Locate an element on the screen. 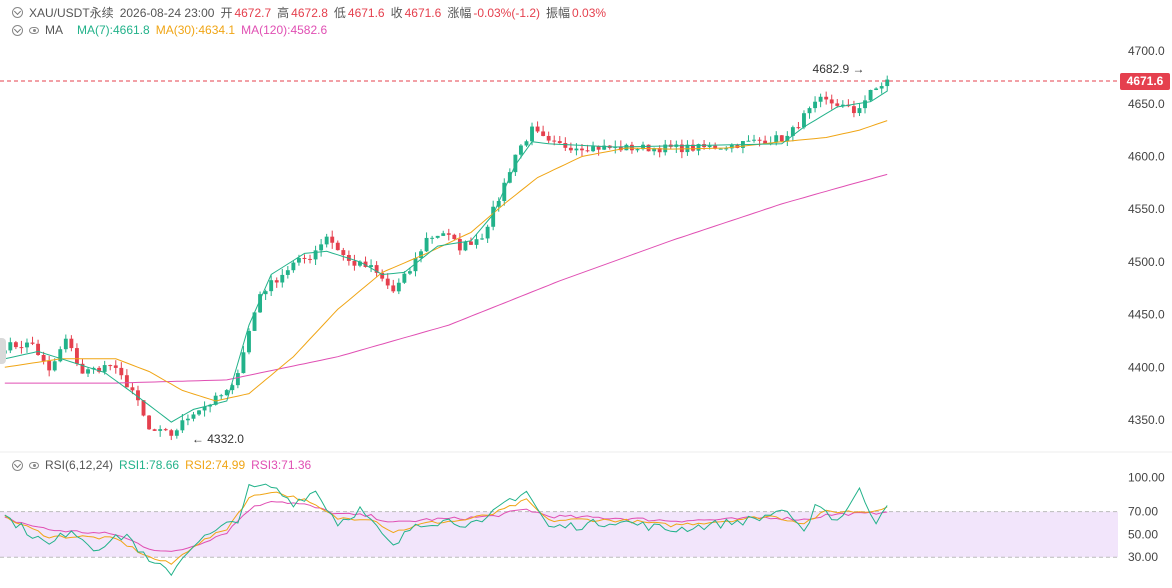  amp-label: 振幅 is located at coordinates (558, 13).